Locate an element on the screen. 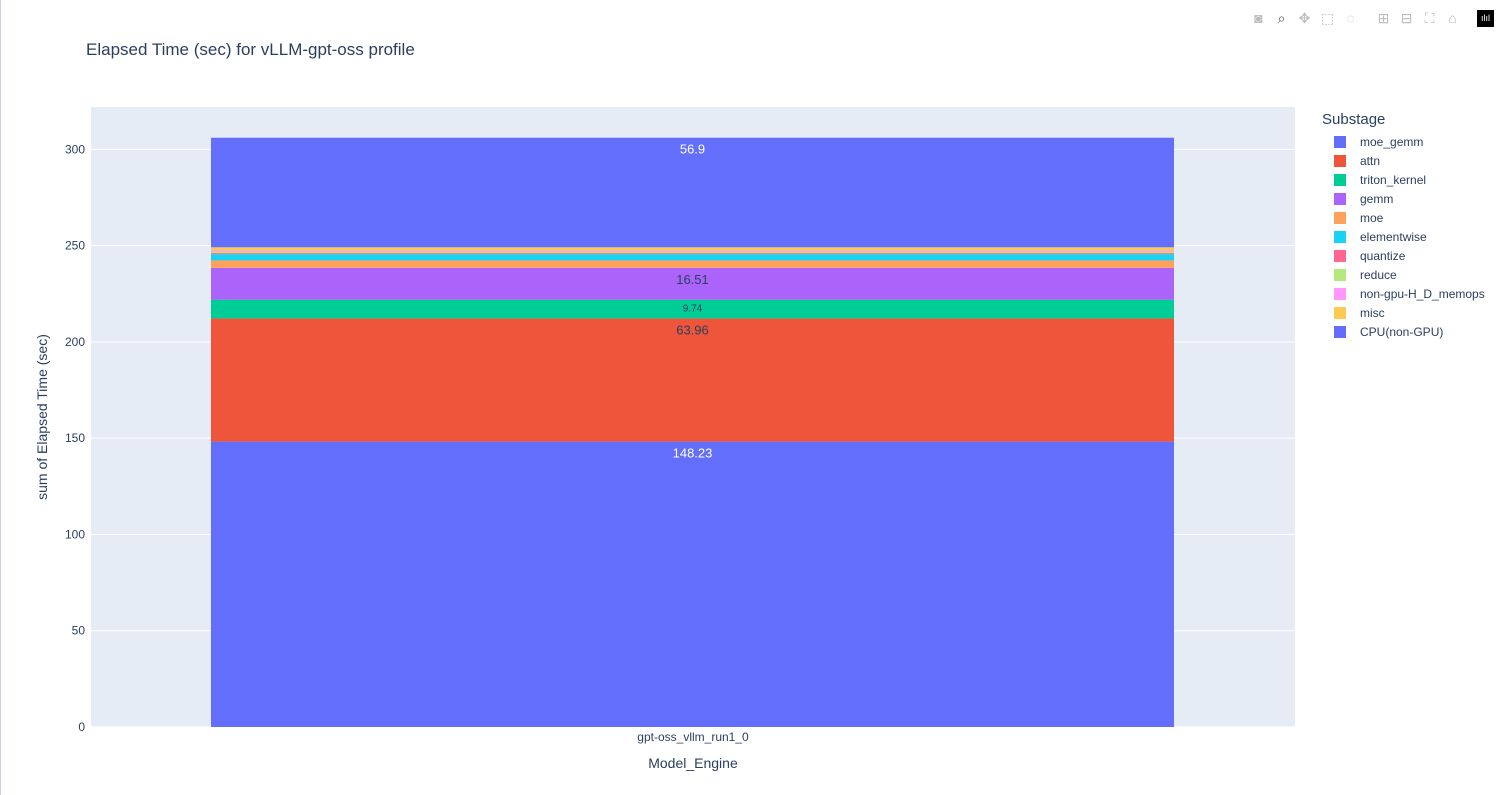  legend-item-gemm: gemm is located at coordinates (1409, 198).